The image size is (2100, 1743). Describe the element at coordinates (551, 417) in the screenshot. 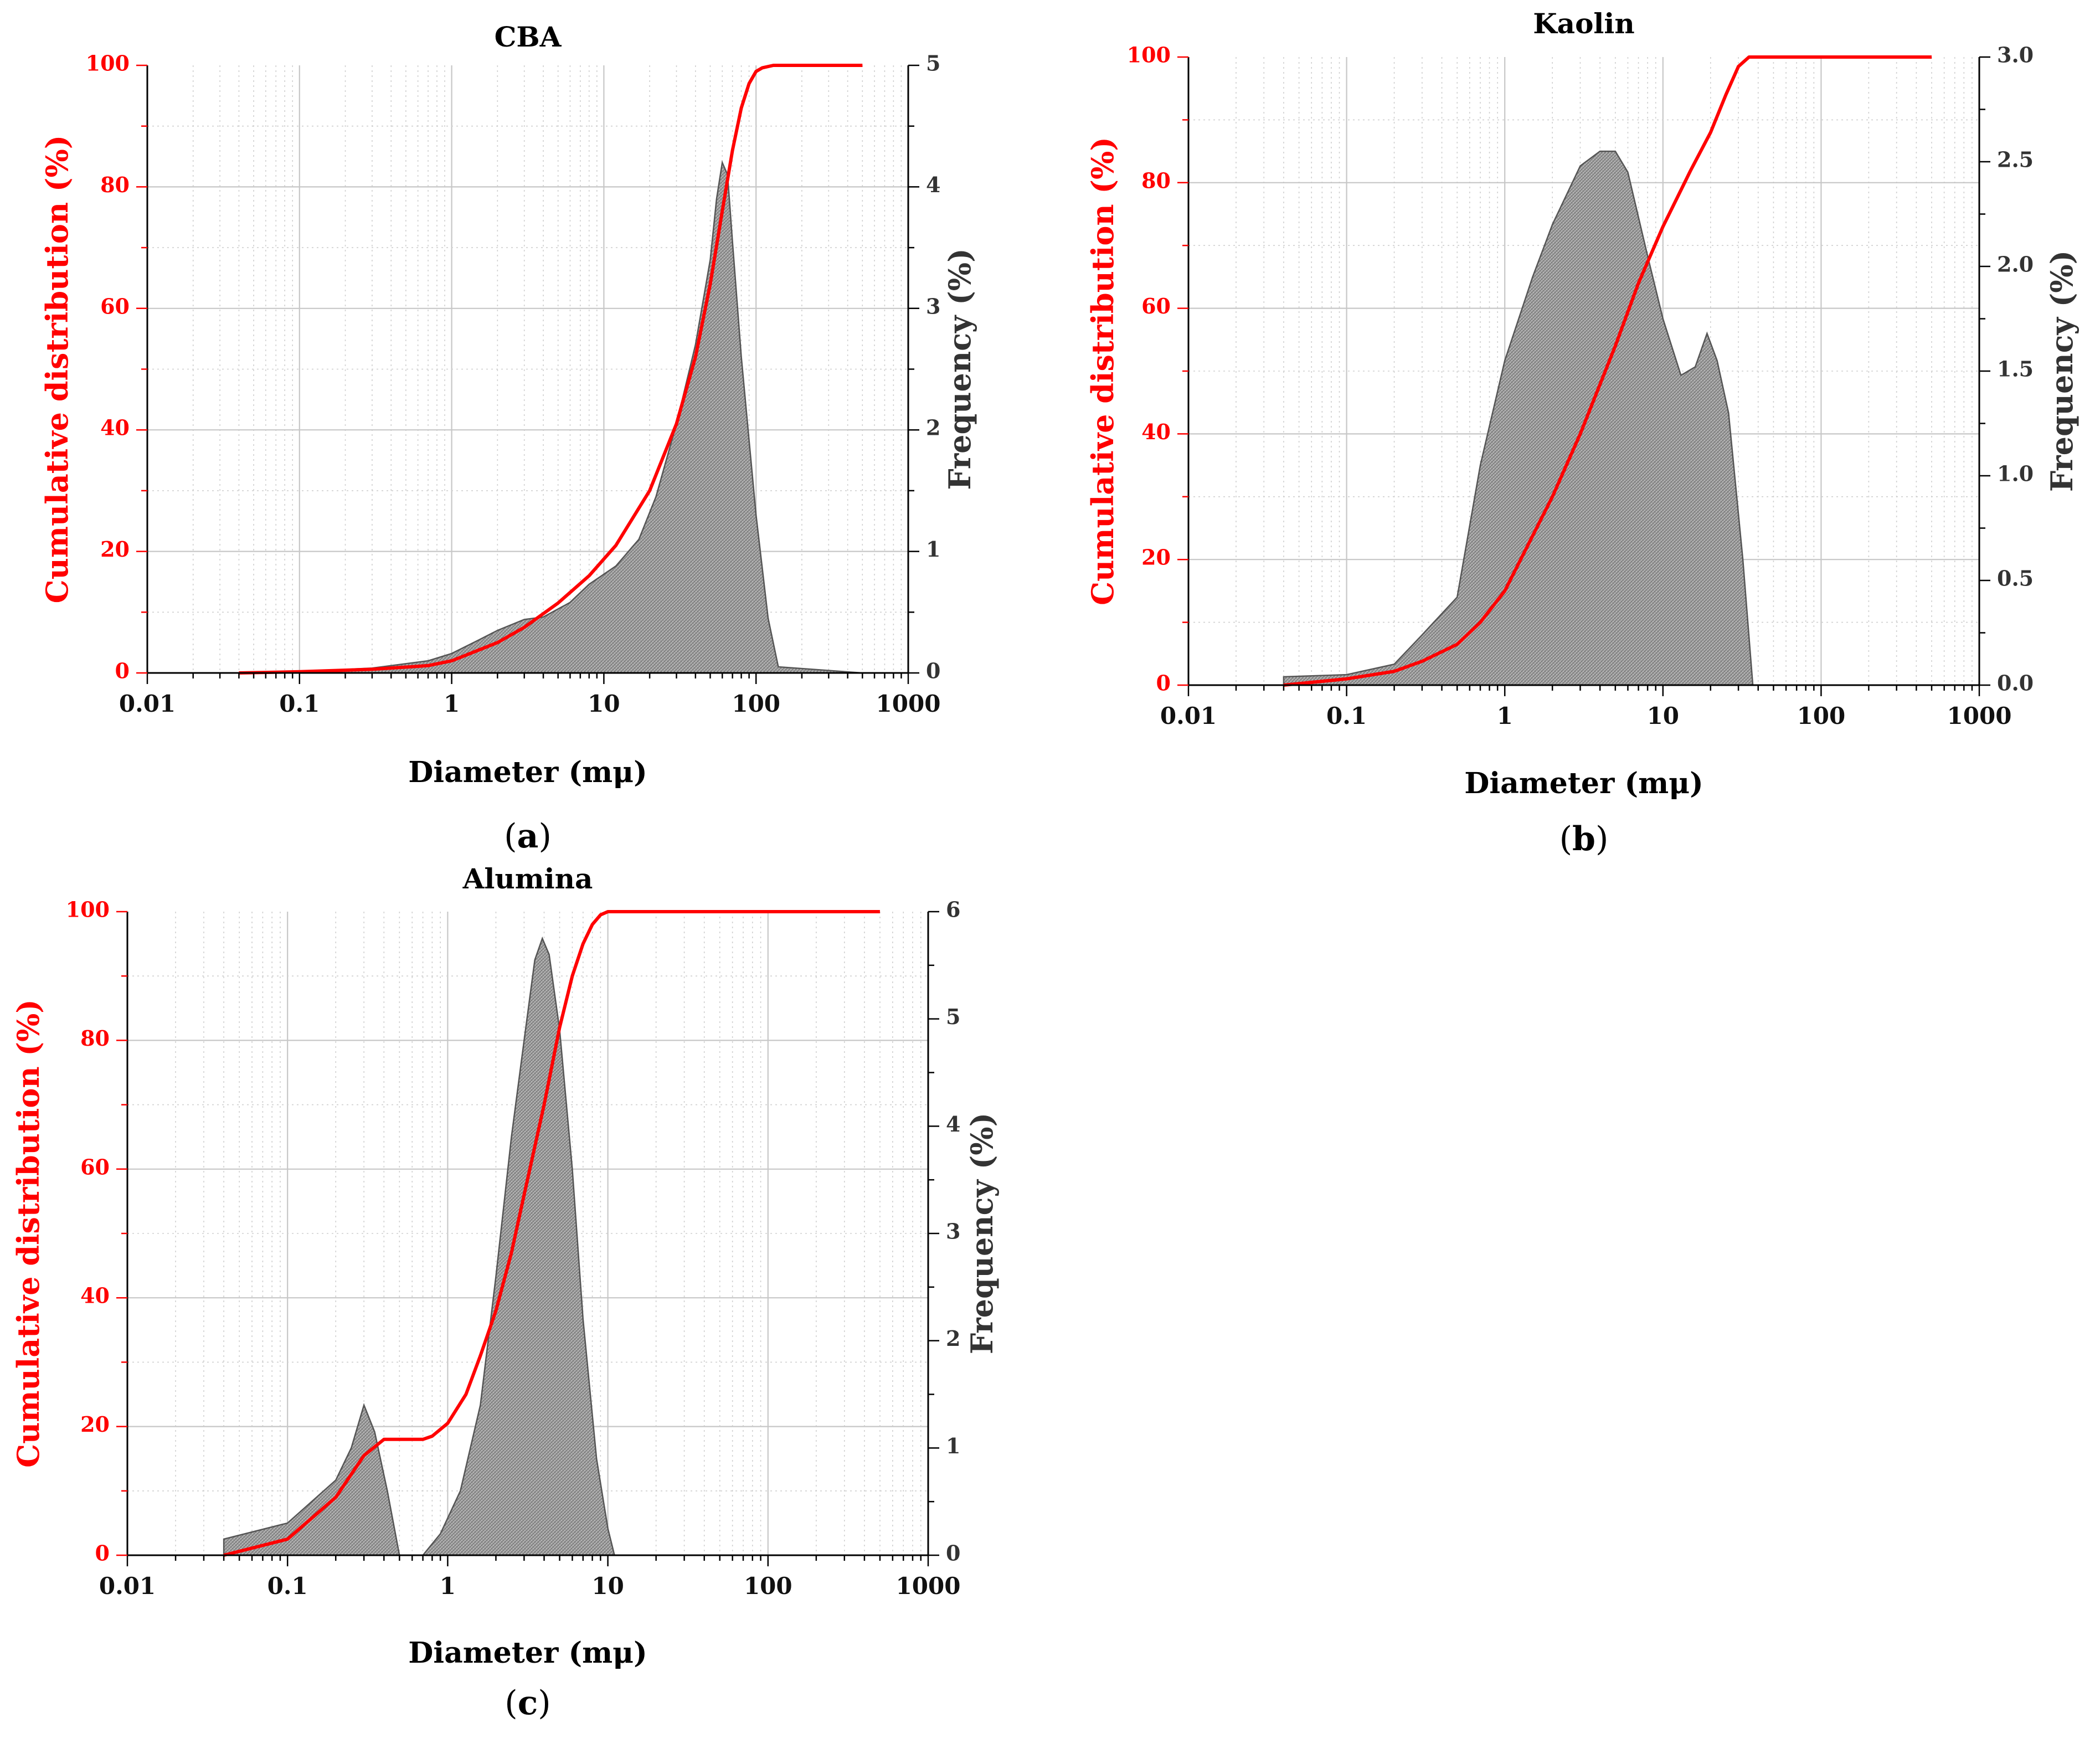

I see `frequency-area-cba` at that location.